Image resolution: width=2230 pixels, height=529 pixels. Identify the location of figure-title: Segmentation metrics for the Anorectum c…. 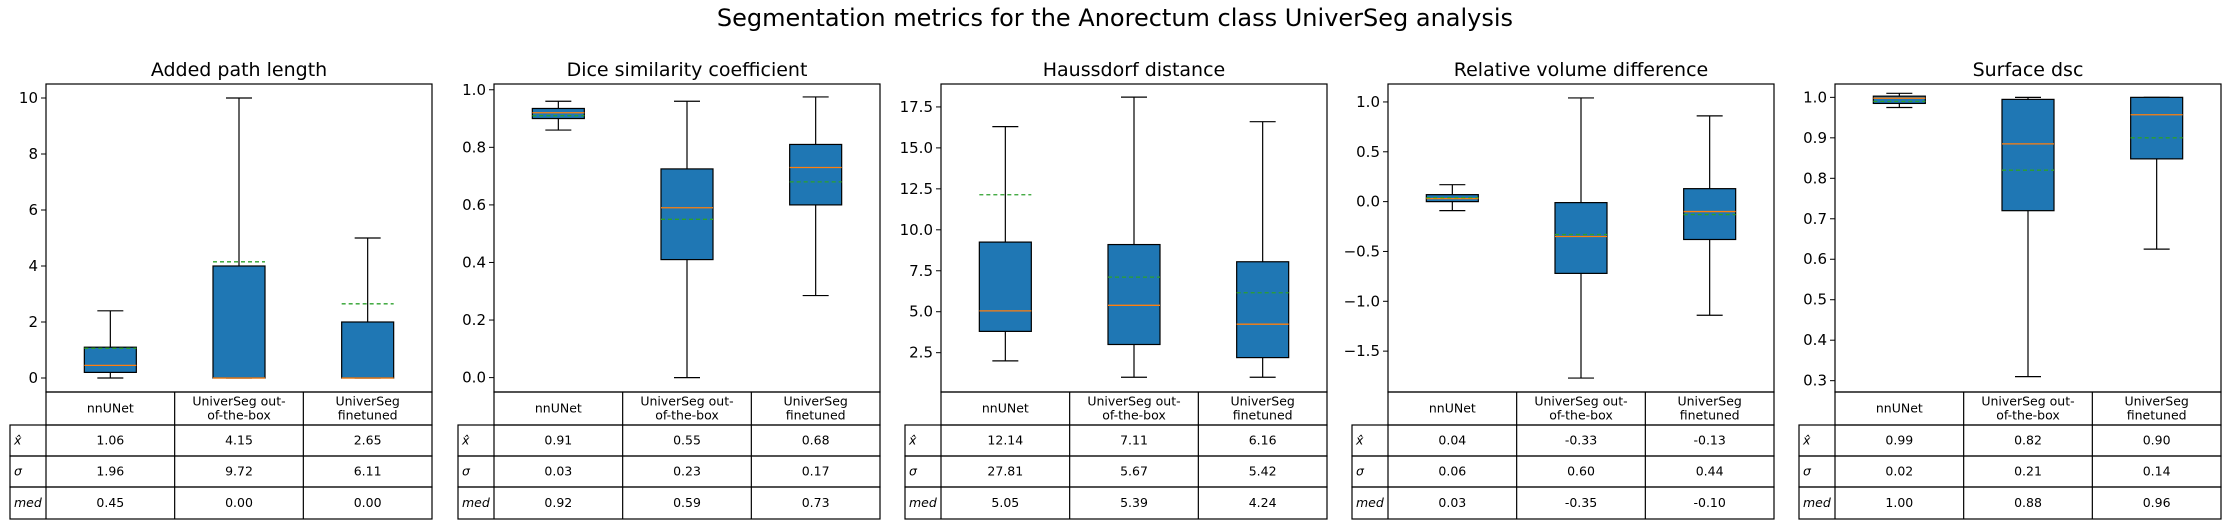
(1115, 18).